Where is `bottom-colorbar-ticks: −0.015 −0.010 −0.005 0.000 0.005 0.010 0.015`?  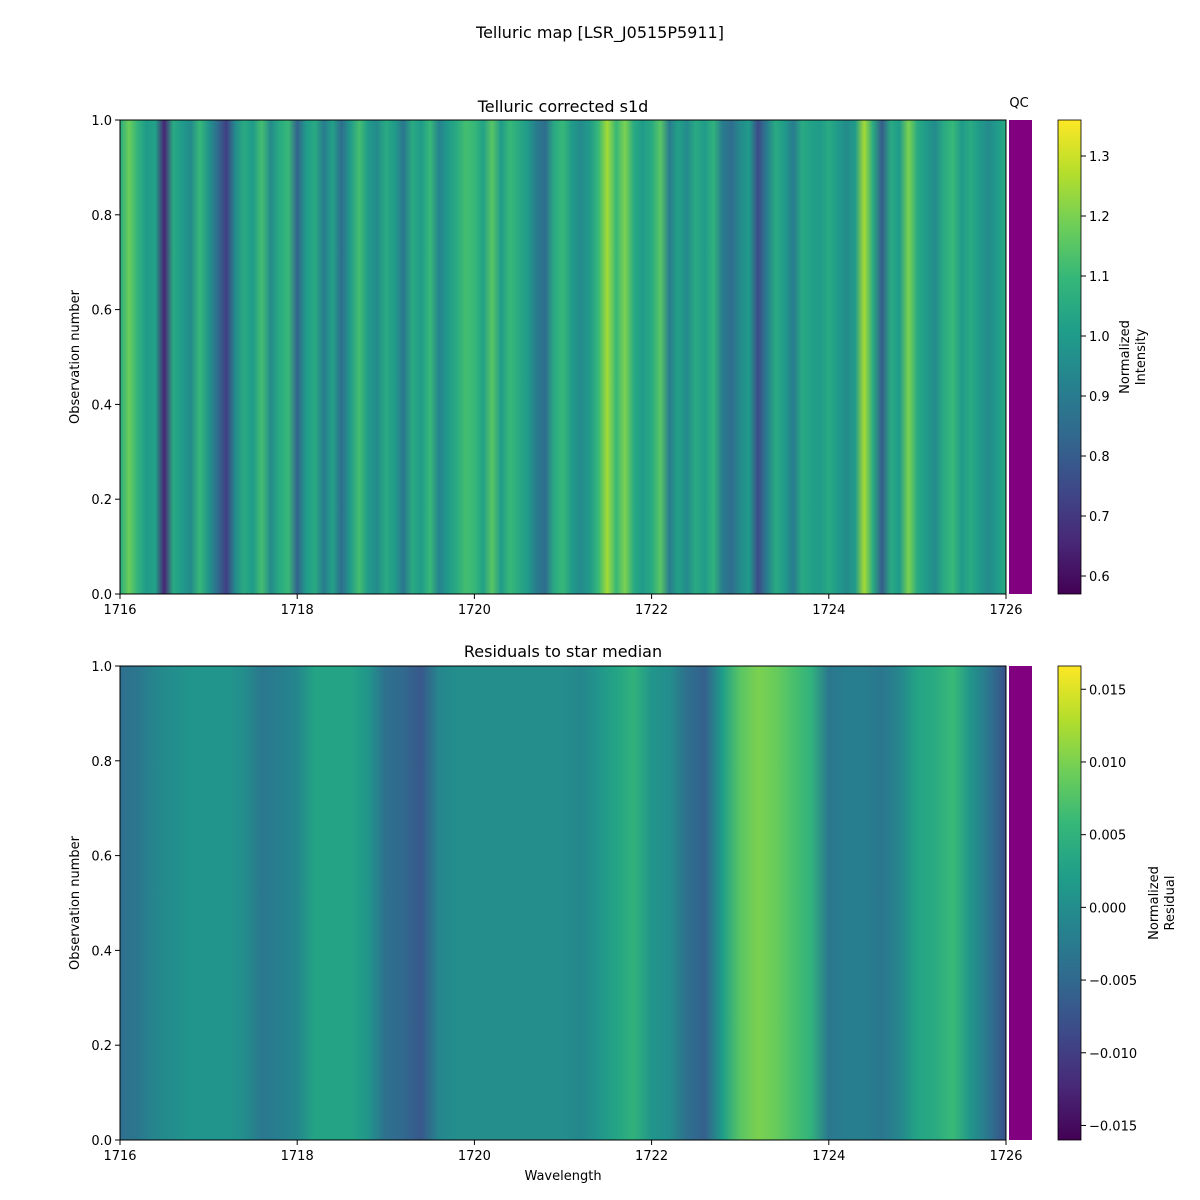 bottom-colorbar-ticks: −0.015 −0.010 −0.005 0.000 0.005 0.010 0.015 is located at coordinates (1109, 908).